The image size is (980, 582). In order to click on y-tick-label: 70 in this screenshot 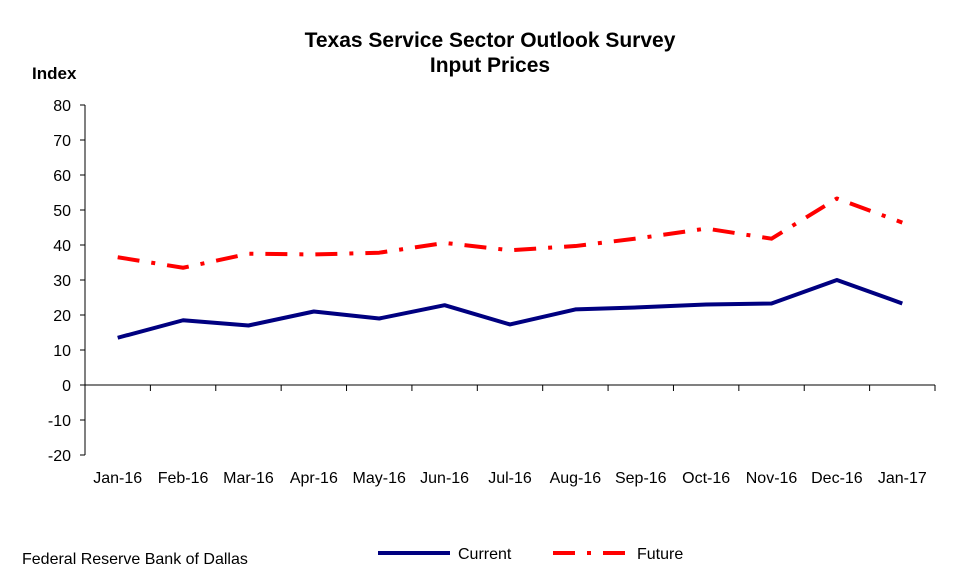, I will do `click(62, 141)`.